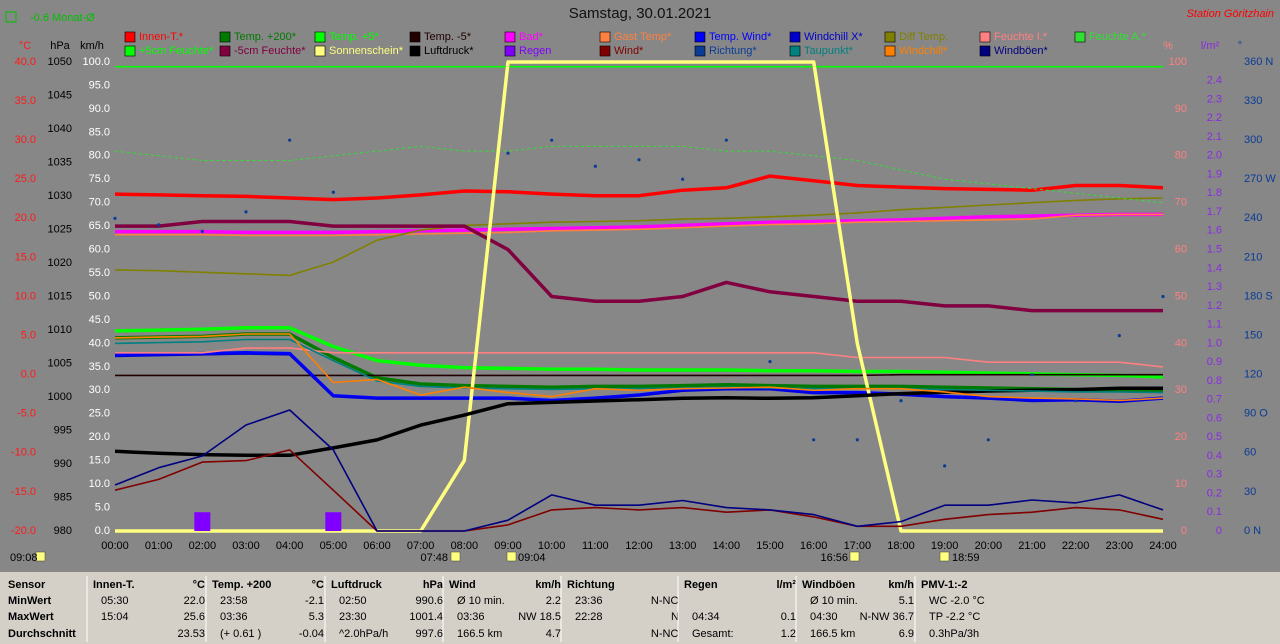 The height and width of the screenshot is (644, 1280). Describe the element at coordinates (25, 218) in the screenshot. I see `y-tick-label: 20.0` at that location.